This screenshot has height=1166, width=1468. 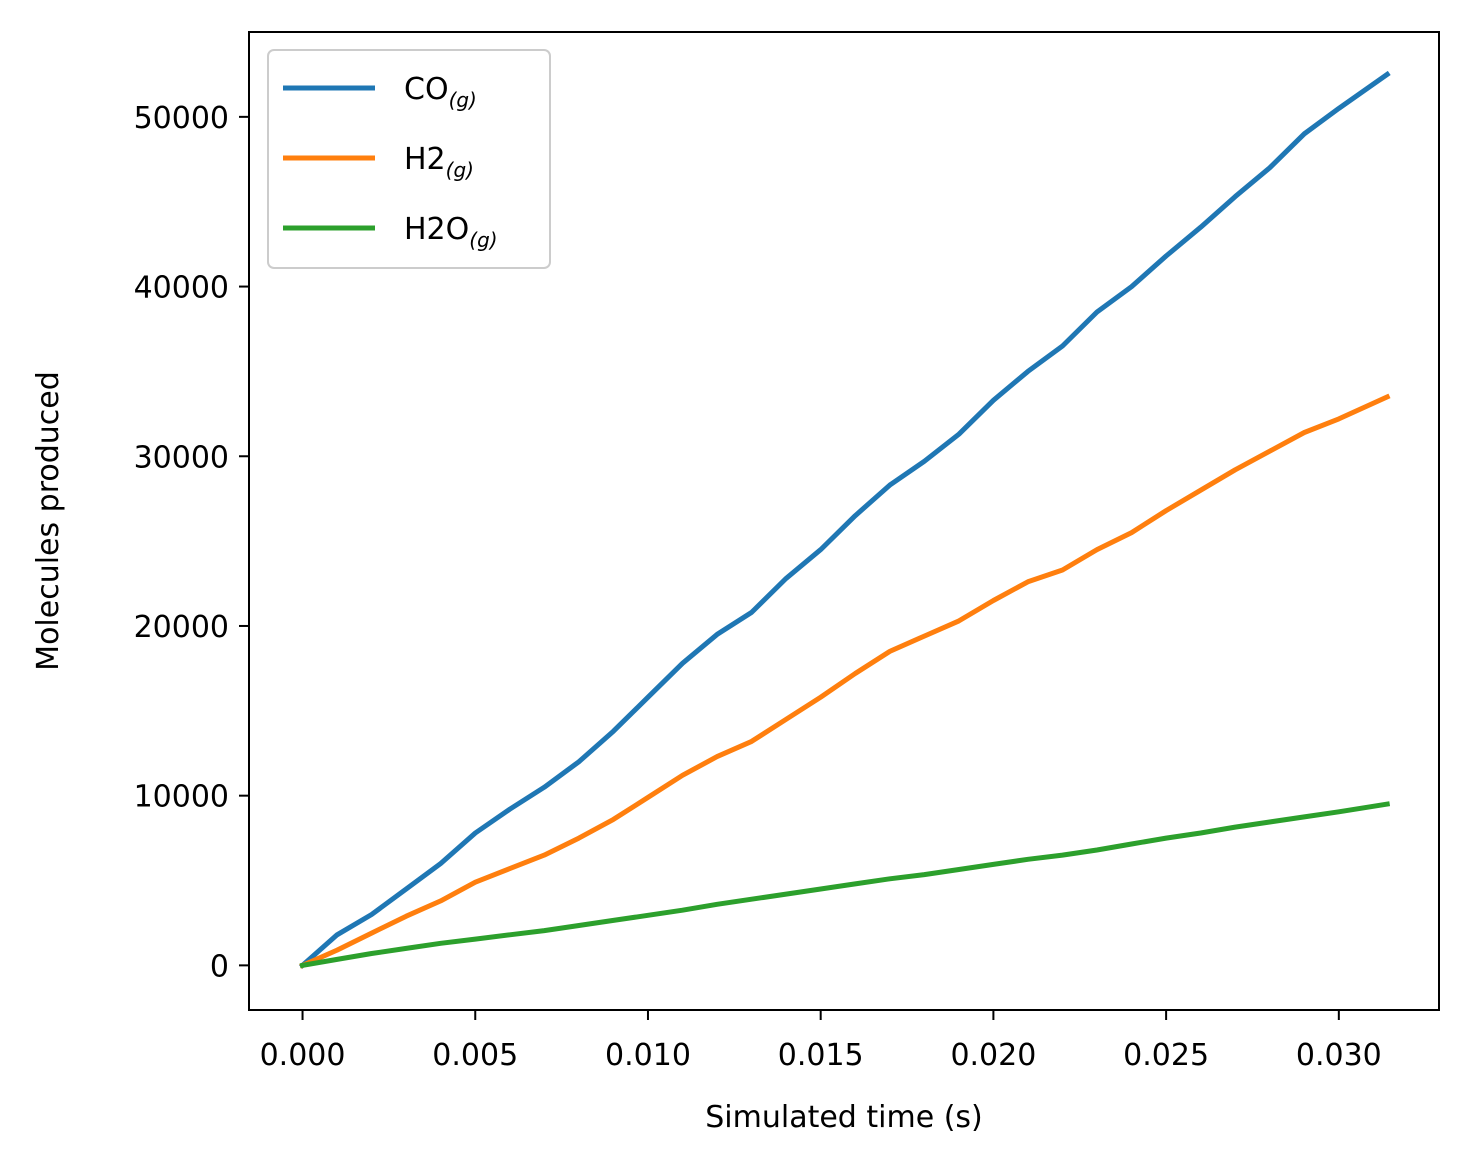 I want to click on legend-label-h2o: H2O(g), so click(x=451, y=232).